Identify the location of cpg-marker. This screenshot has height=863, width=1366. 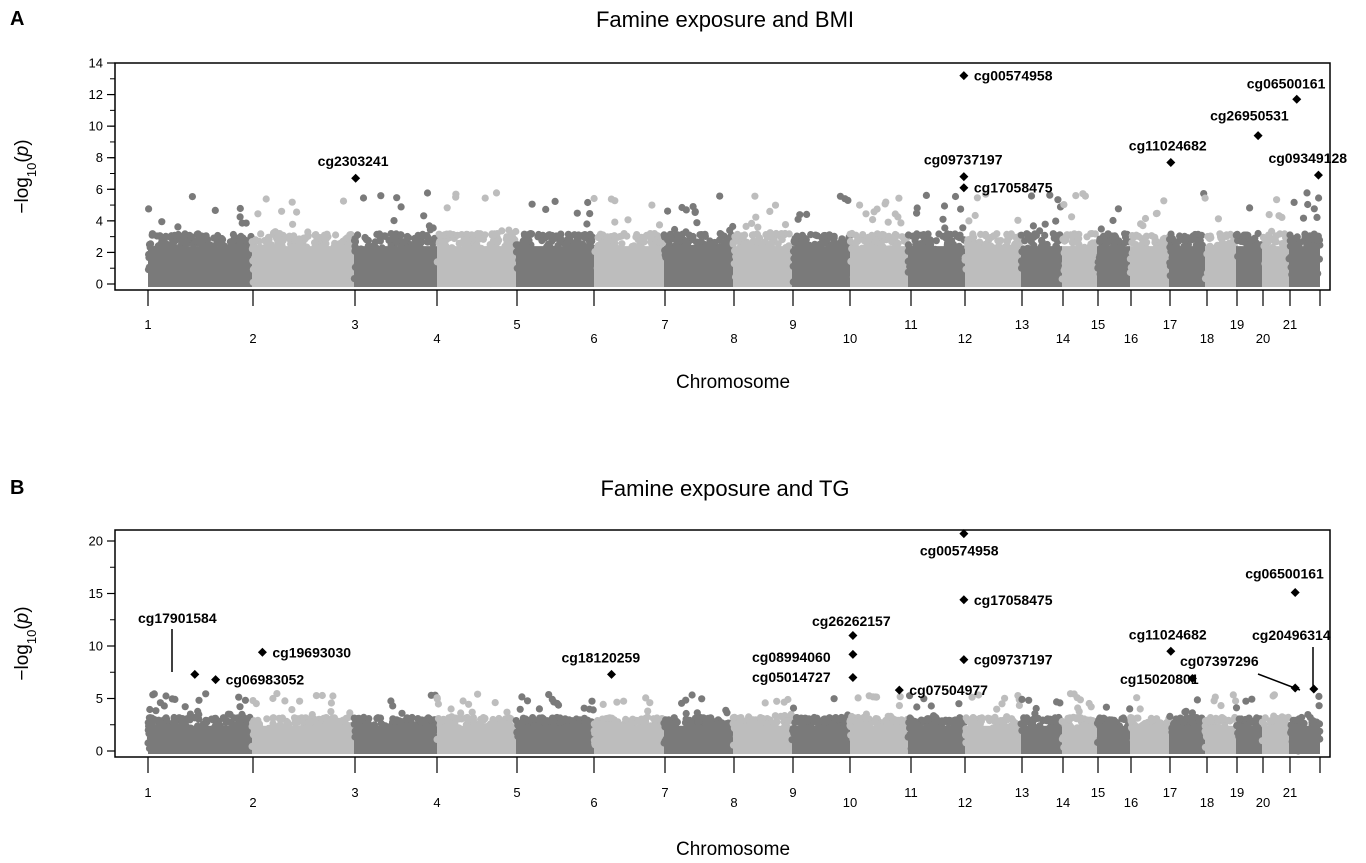
(1297, 99).